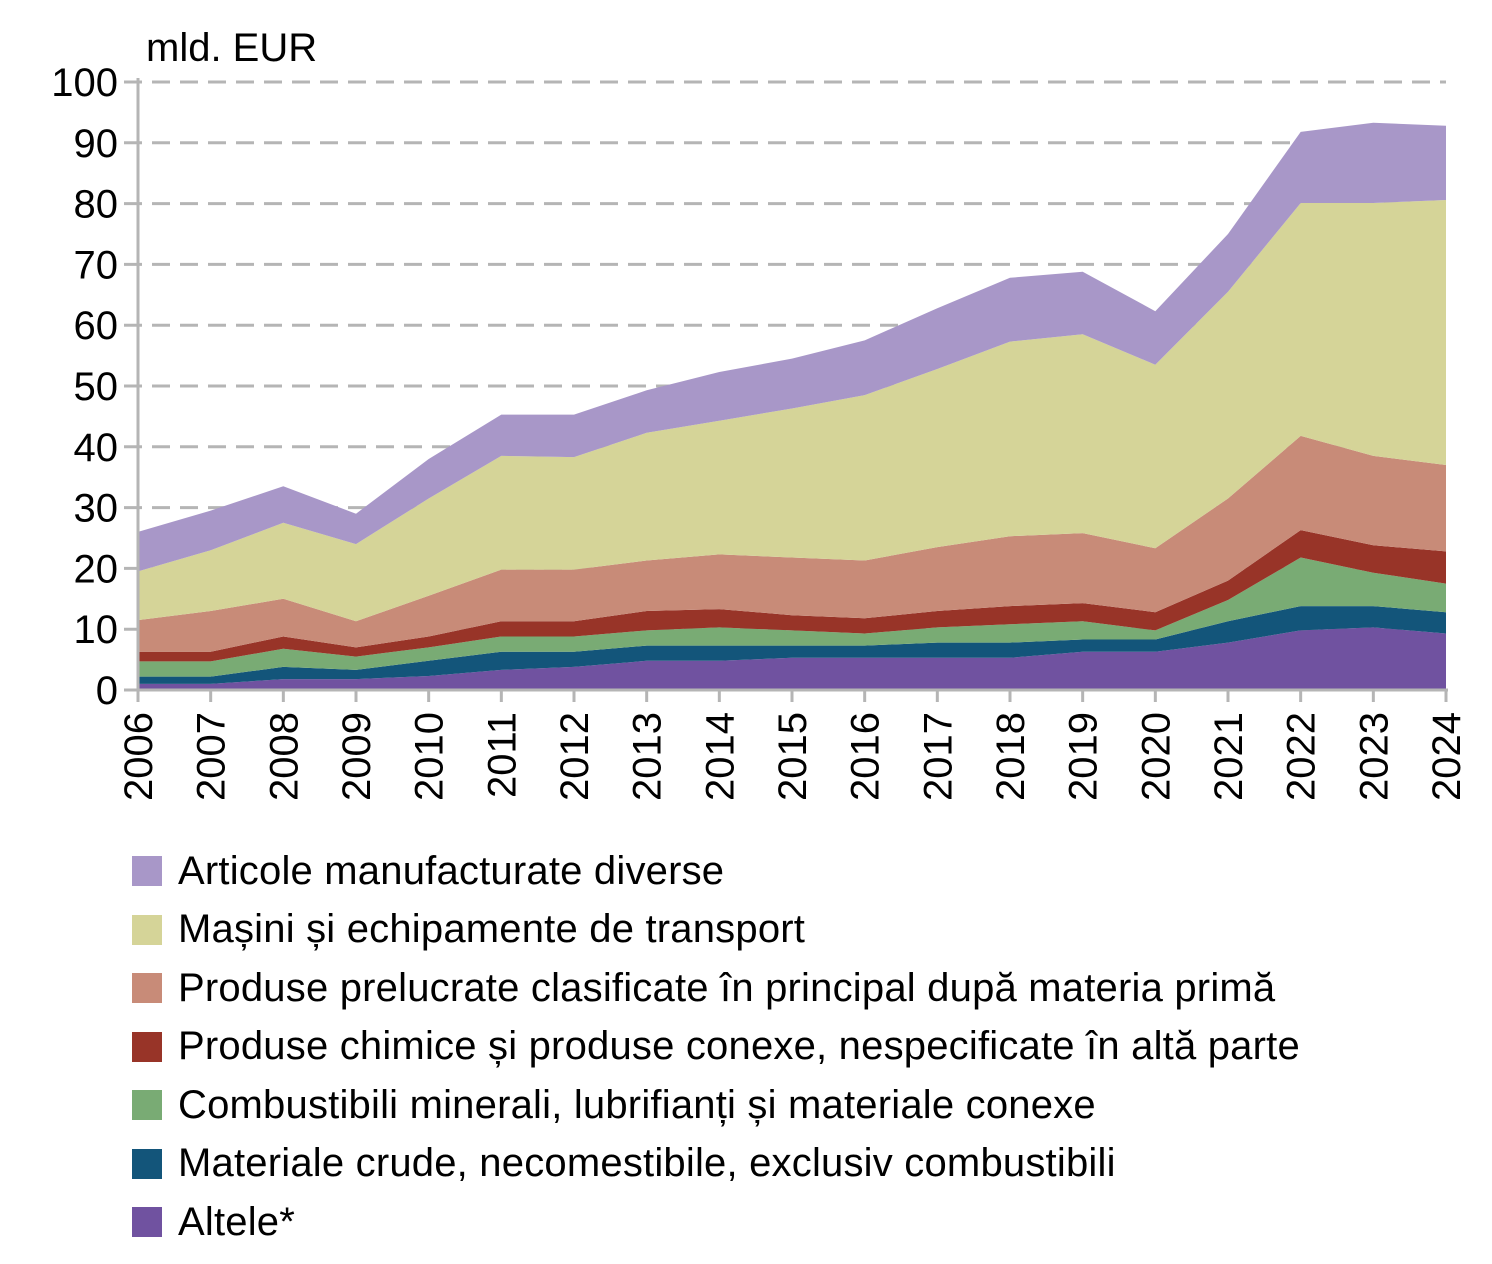  Describe the element at coordinates (1447, 756) in the screenshot. I see `x-tick-label: 2024` at that location.